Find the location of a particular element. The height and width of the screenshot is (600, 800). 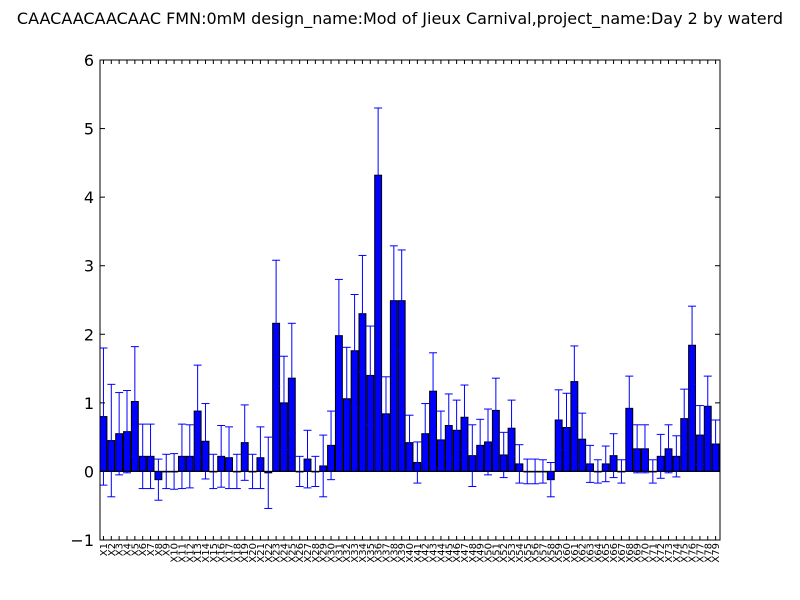

x-tick-label: X69 is located at coordinates (638, 553).